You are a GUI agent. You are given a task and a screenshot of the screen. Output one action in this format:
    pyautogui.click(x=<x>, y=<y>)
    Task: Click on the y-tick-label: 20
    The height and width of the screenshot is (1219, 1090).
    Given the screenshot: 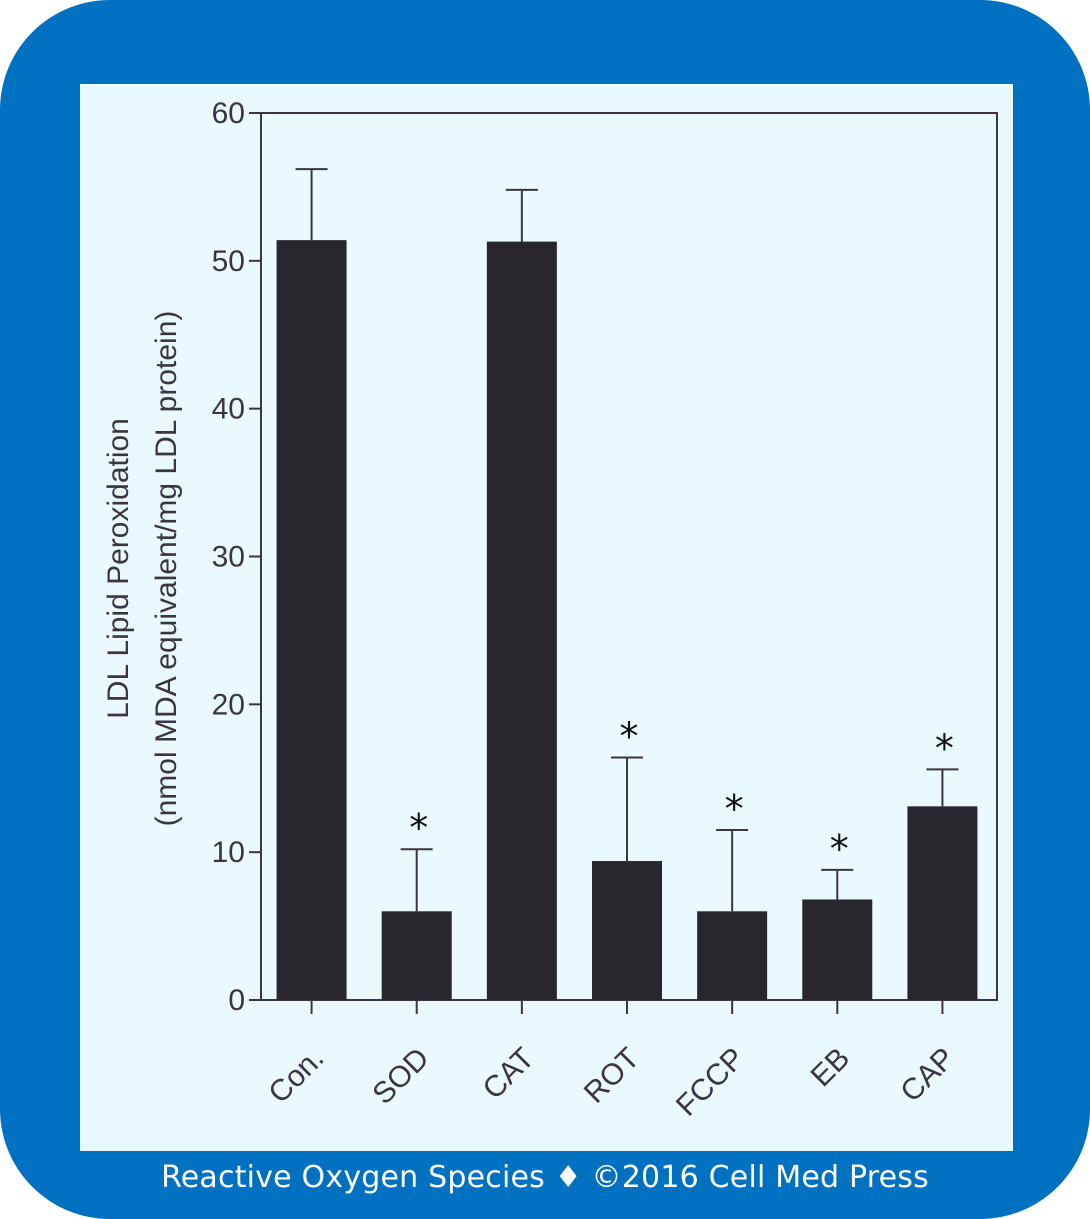 What is the action you would take?
    pyautogui.click(x=228, y=704)
    